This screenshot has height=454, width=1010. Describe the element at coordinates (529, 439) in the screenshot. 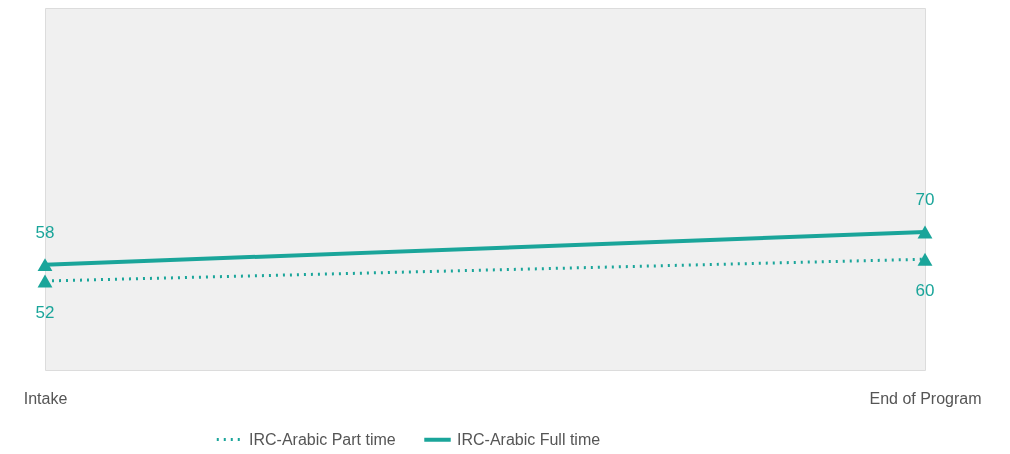

I see `legend-label: IRC-Arabic Full time` at that location.